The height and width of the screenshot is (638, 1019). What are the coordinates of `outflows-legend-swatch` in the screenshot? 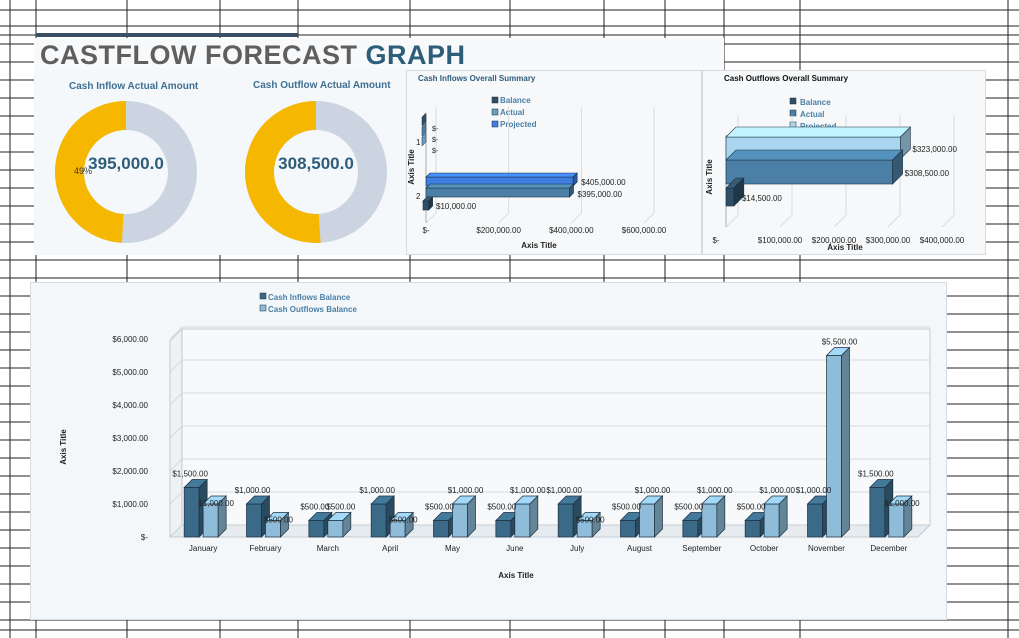 It's located at (793, 113).